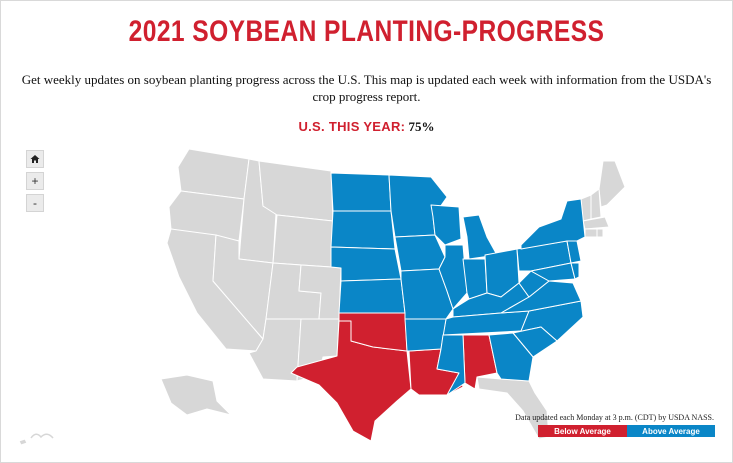 This screenshot has width=733, height=463. Describe the element at coordinates (600, 233) in the screenshot. I see `state-ri` at that location.